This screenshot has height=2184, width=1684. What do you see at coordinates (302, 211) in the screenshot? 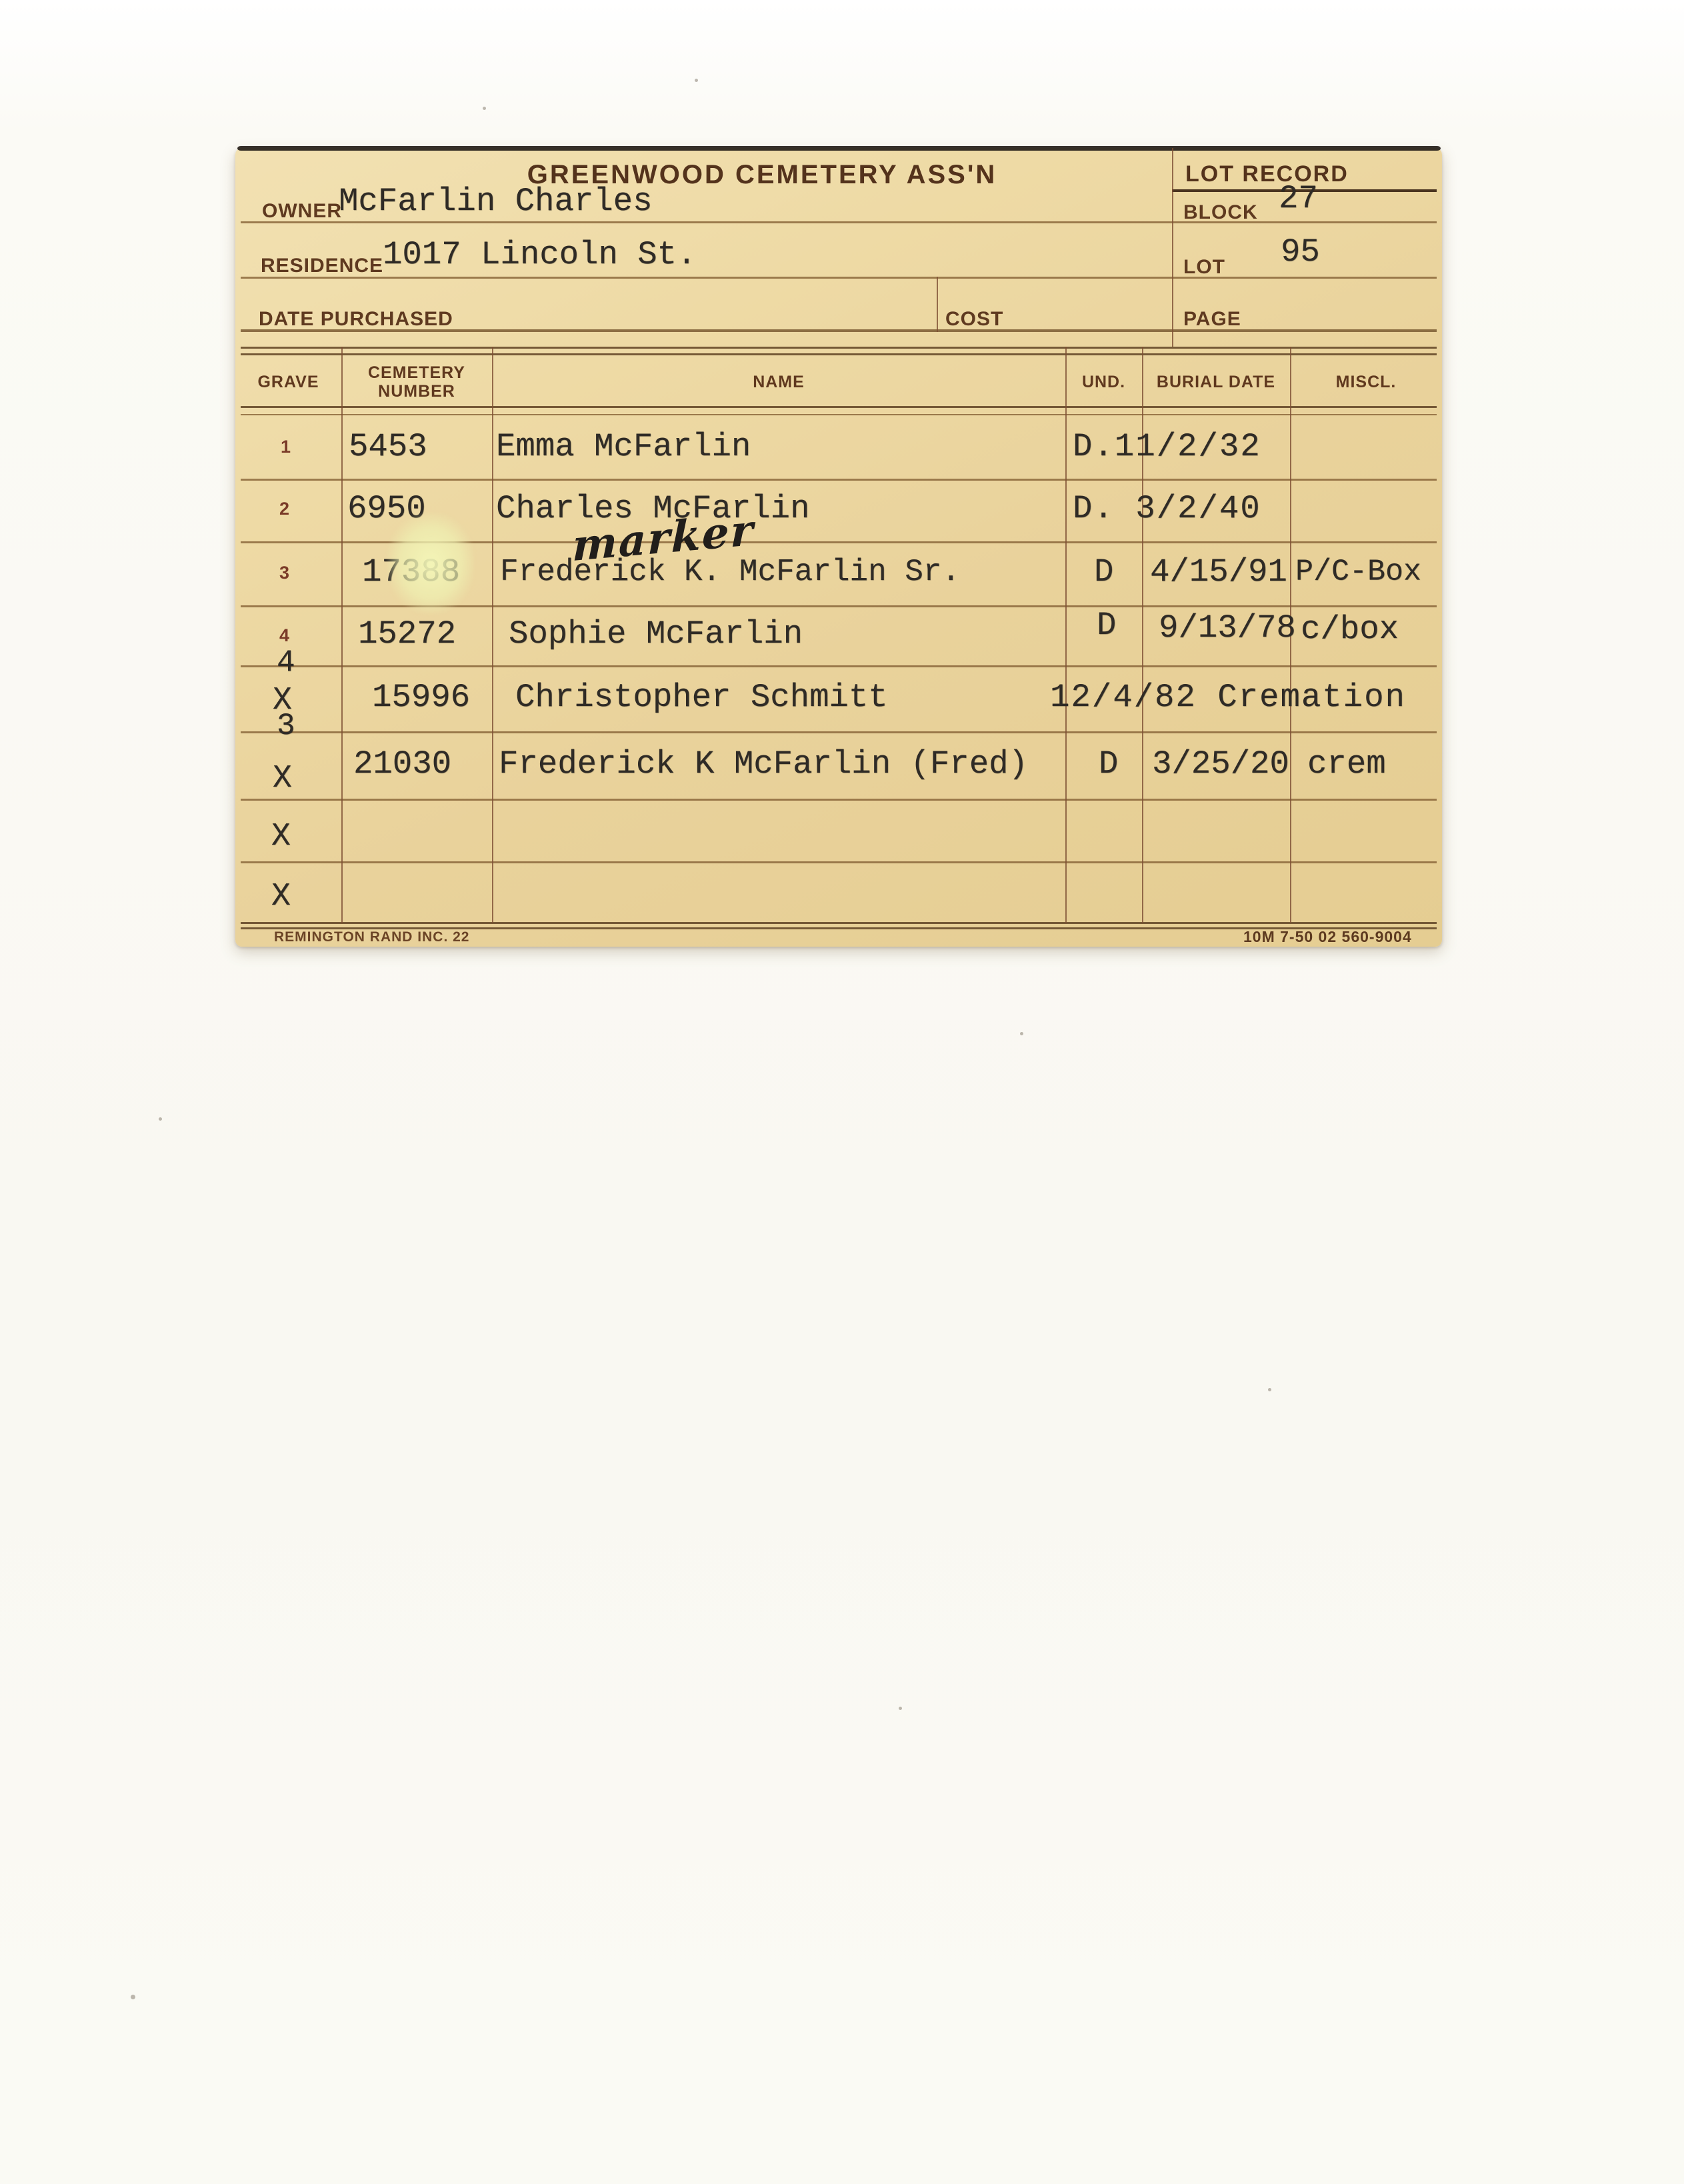
I see `owner-label: OWNER` at bounding box center [302, 211].